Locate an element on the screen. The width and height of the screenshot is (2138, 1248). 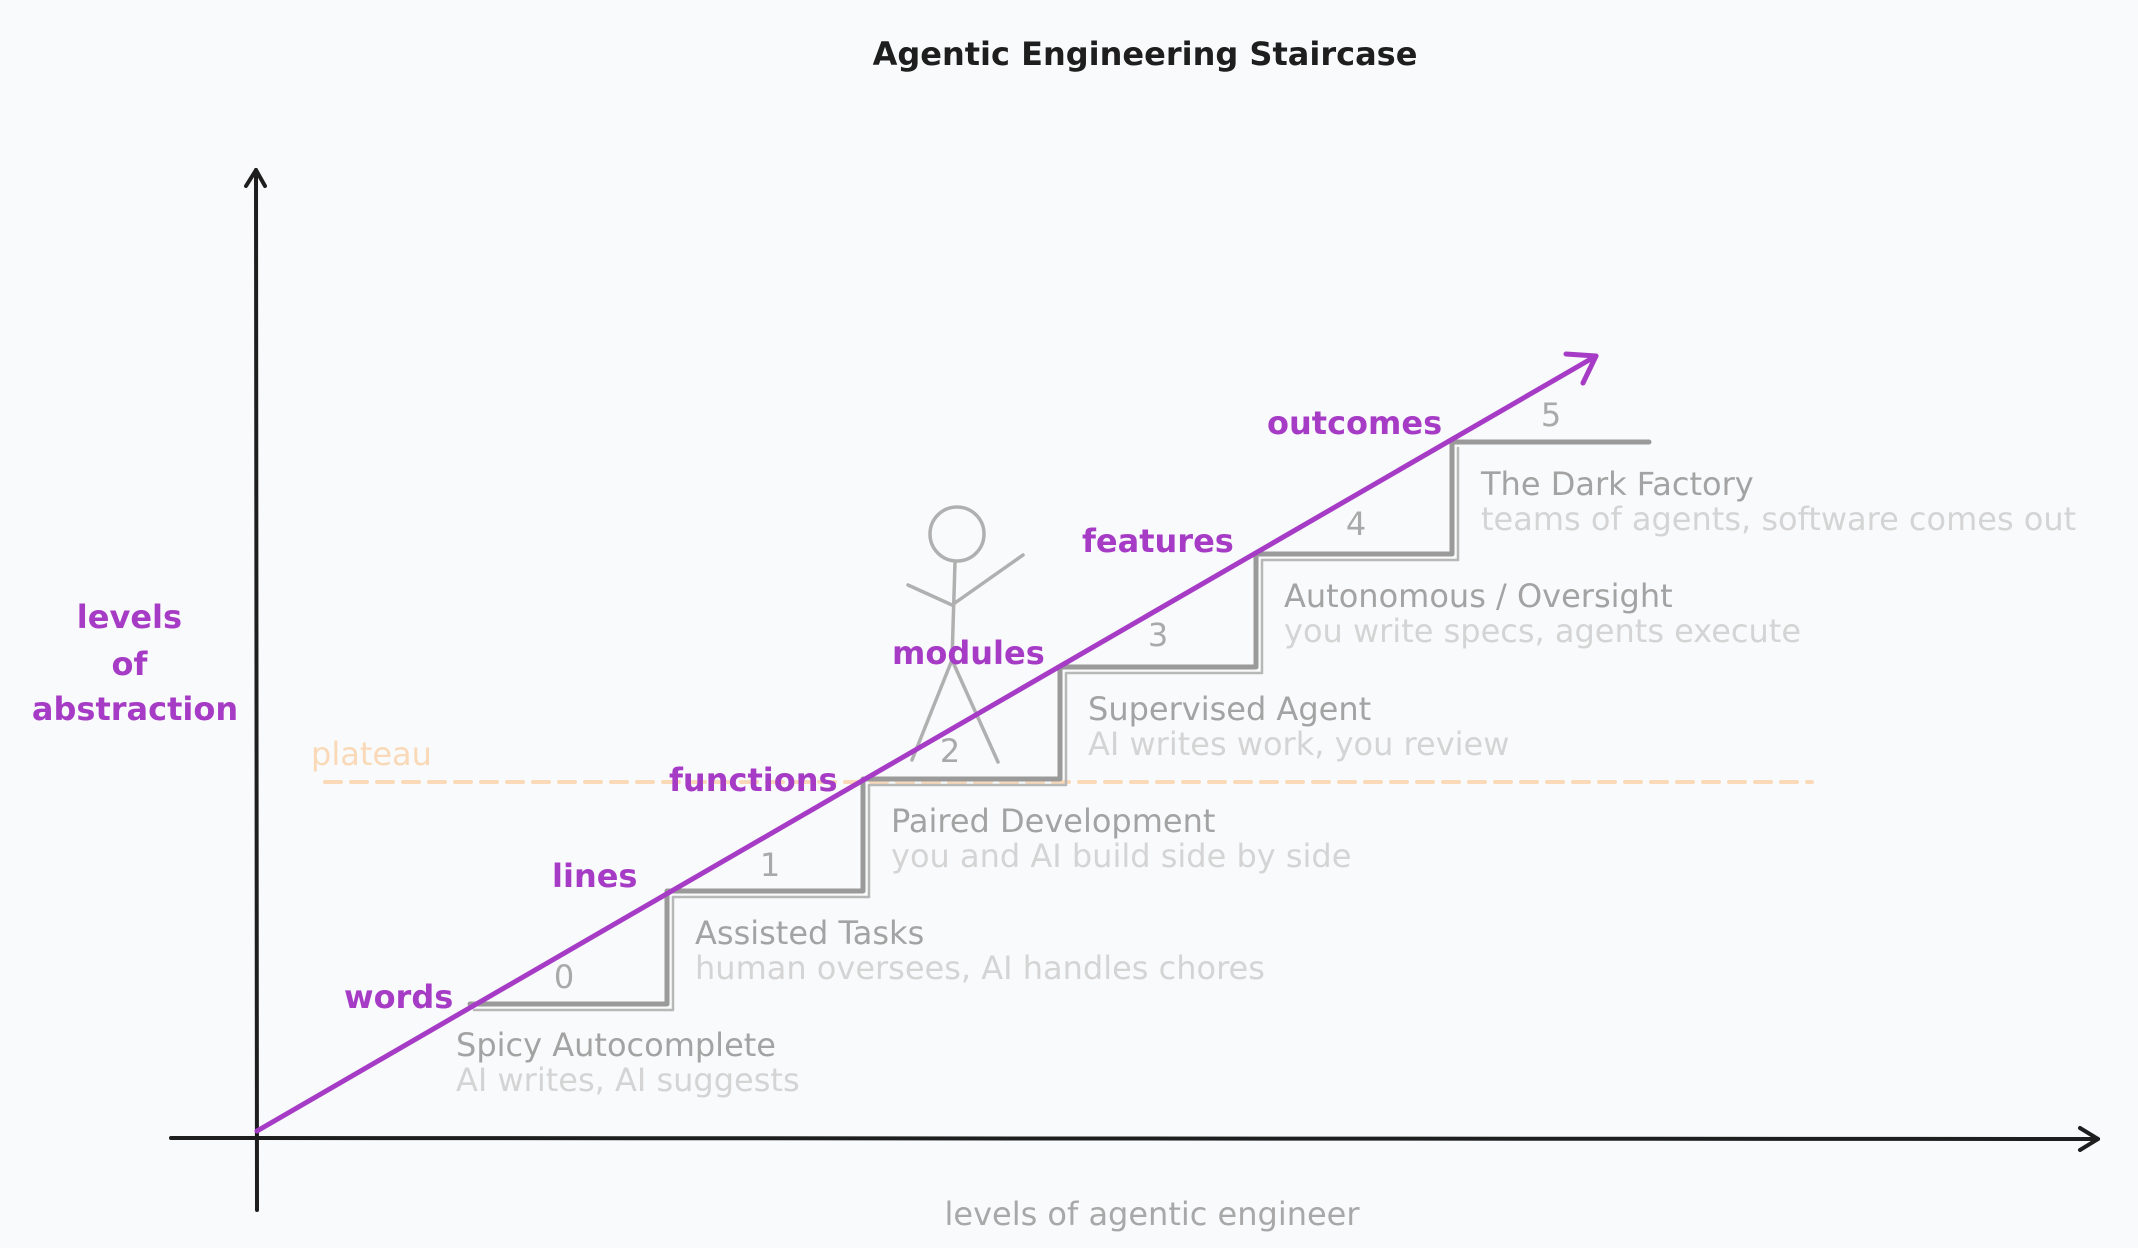
step-number-1: 1 is located at coordinates (770, 865).